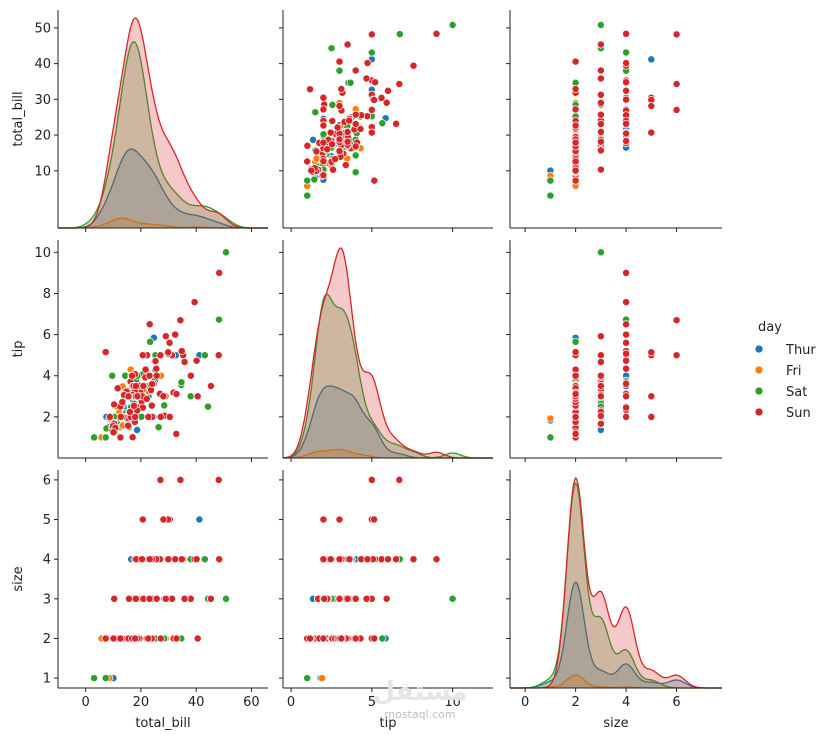  I want to click on panel-tip-vs-size, so click(614, 351).